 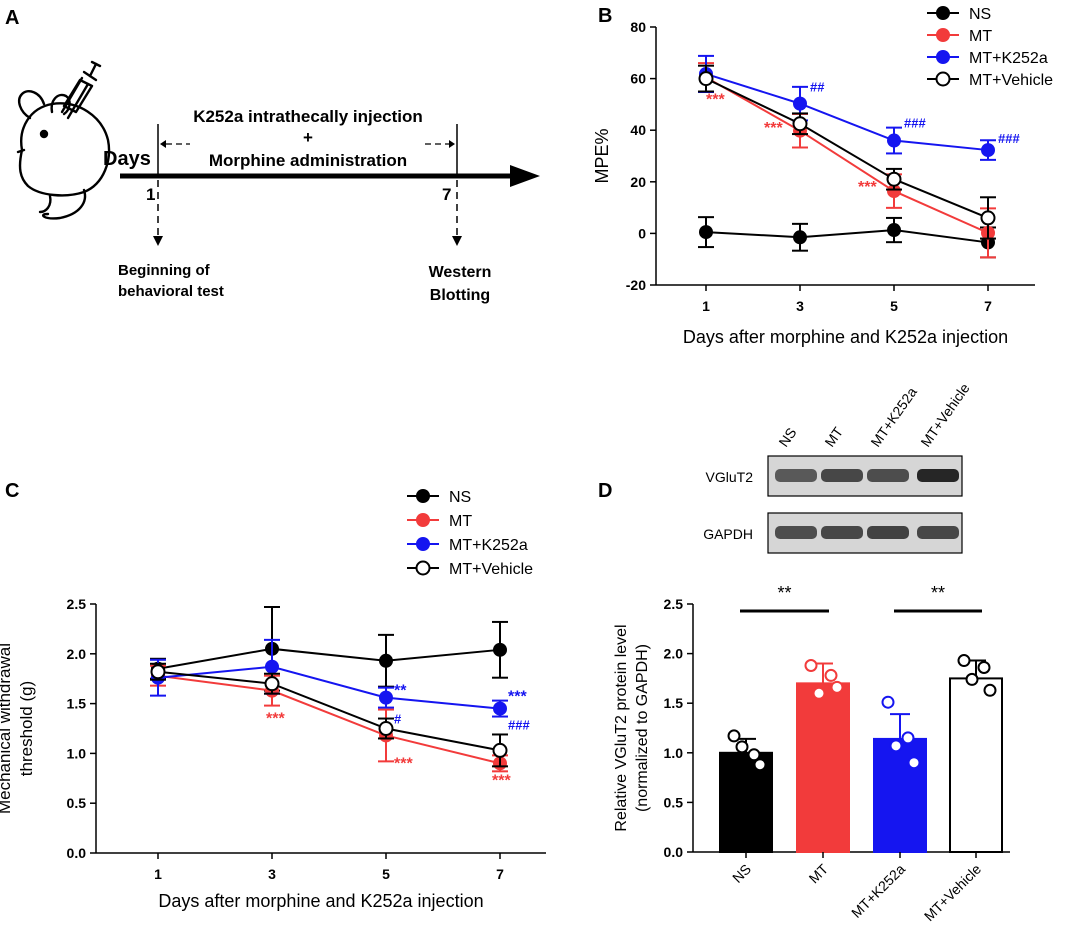 I want to click on y-axis-label-line1: Relative VGluT2 protein level, so click(x=621, y=727).